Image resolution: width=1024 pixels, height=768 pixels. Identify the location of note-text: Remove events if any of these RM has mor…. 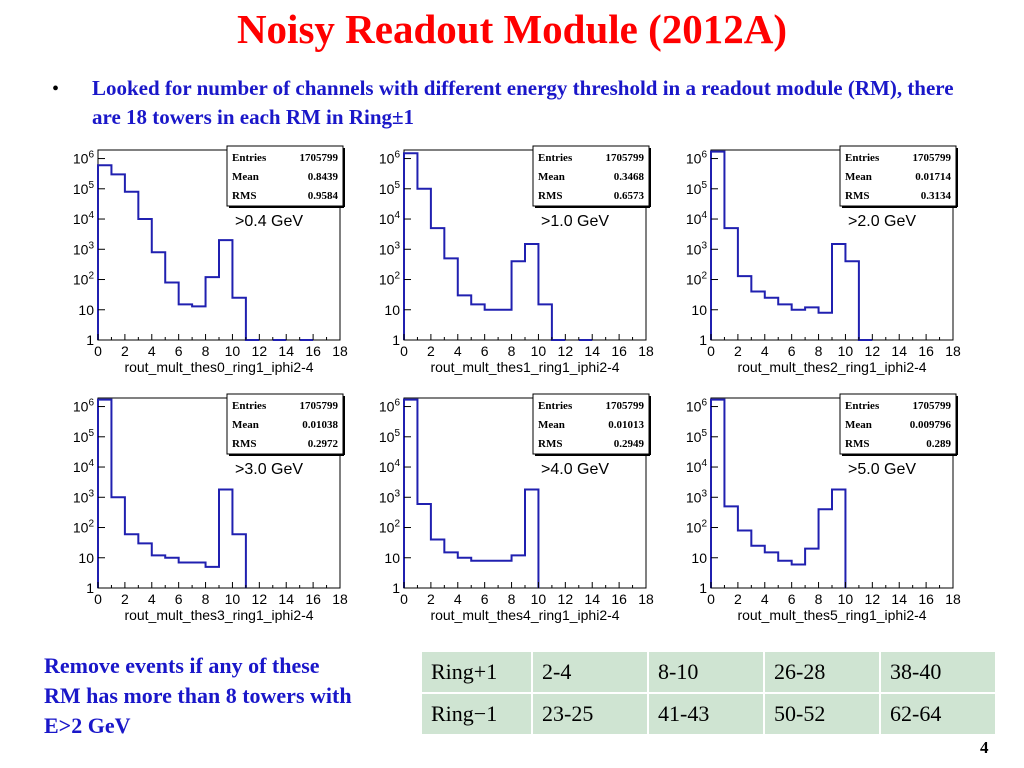
(198, 695).